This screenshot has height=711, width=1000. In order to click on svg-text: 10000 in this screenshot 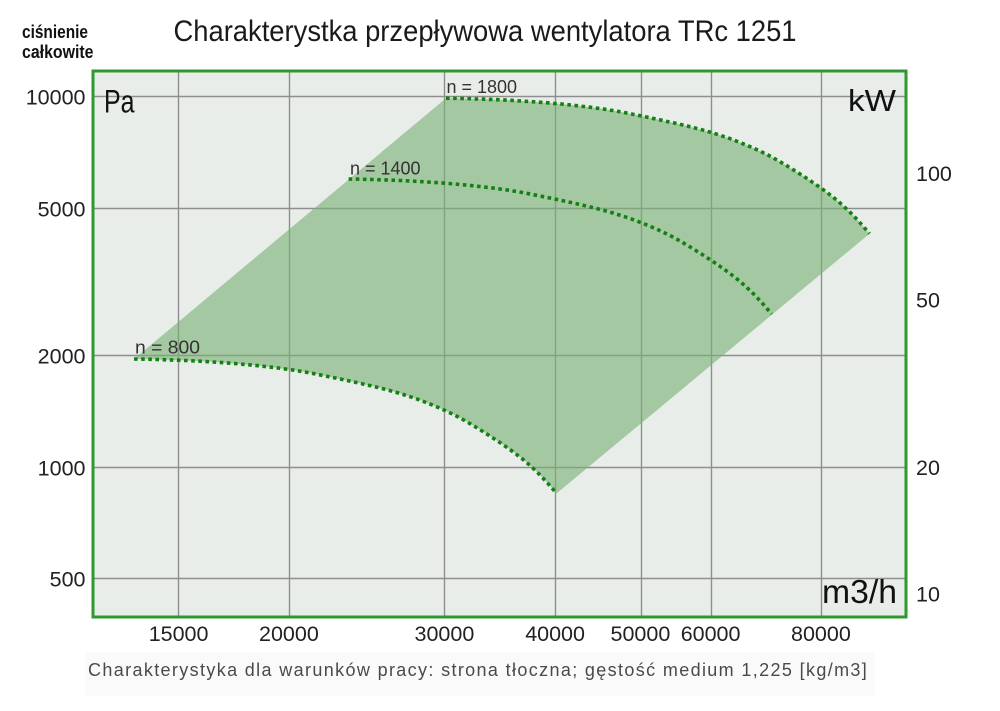, I will do `click(56, 97)`.